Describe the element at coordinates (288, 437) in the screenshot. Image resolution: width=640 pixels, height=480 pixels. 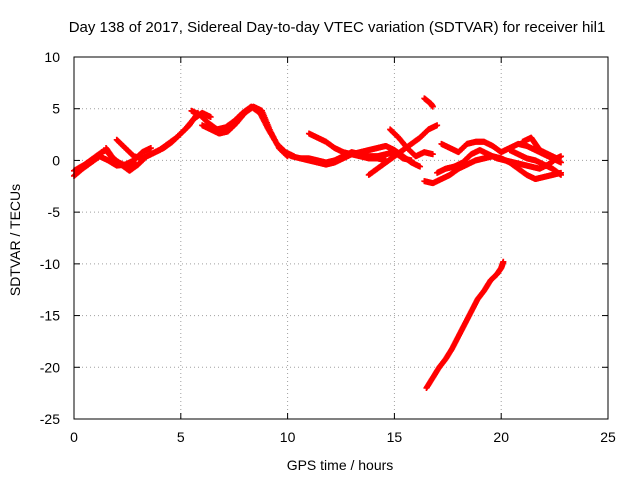
I see `x-tick-label: 10` at that location.